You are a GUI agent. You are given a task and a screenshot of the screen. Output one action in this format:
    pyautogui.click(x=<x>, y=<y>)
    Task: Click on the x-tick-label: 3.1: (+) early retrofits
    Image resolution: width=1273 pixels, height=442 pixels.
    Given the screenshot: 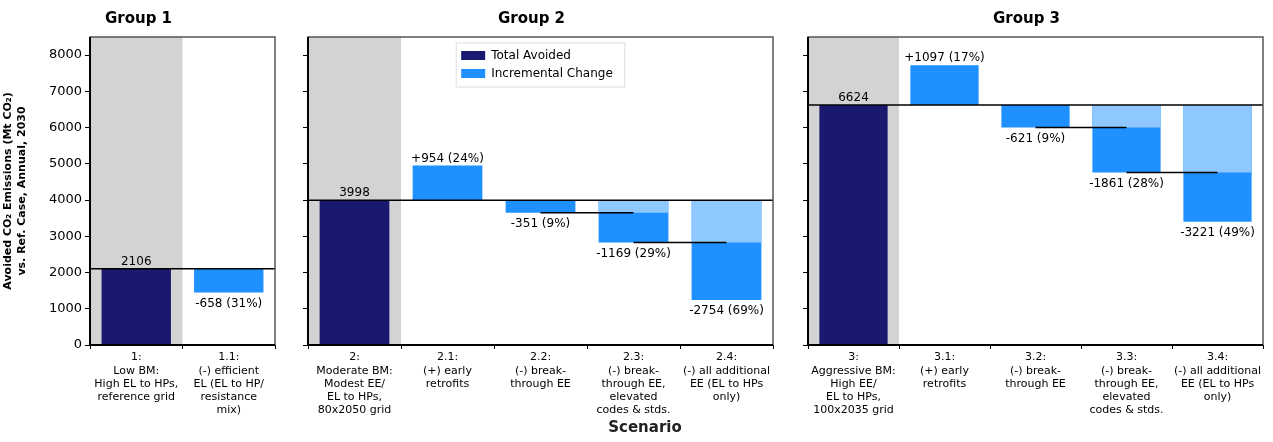 What is the action you would take?
    pyautogui.click(x=945, y=370)
    